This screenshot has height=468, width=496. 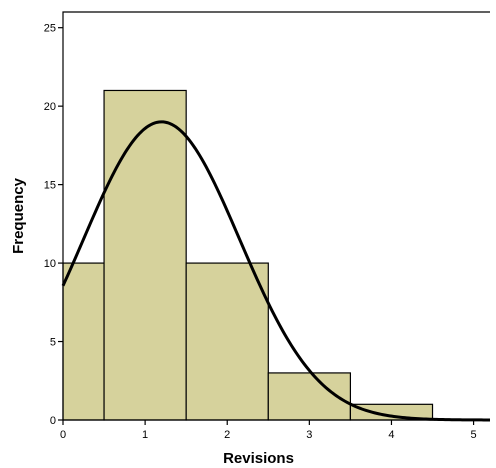 I want to click on y-tick-label-0: 0, so click(x=53, y=421).